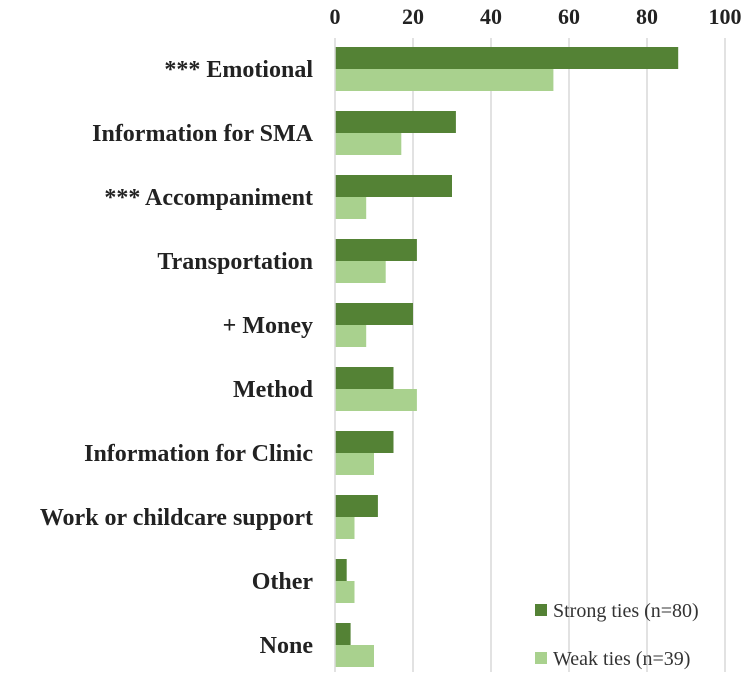 This screenshot has height=683, width=748. Describe the element at coordinates (345, 592) in the screenshot. I see `bar-weak-other` at that location.